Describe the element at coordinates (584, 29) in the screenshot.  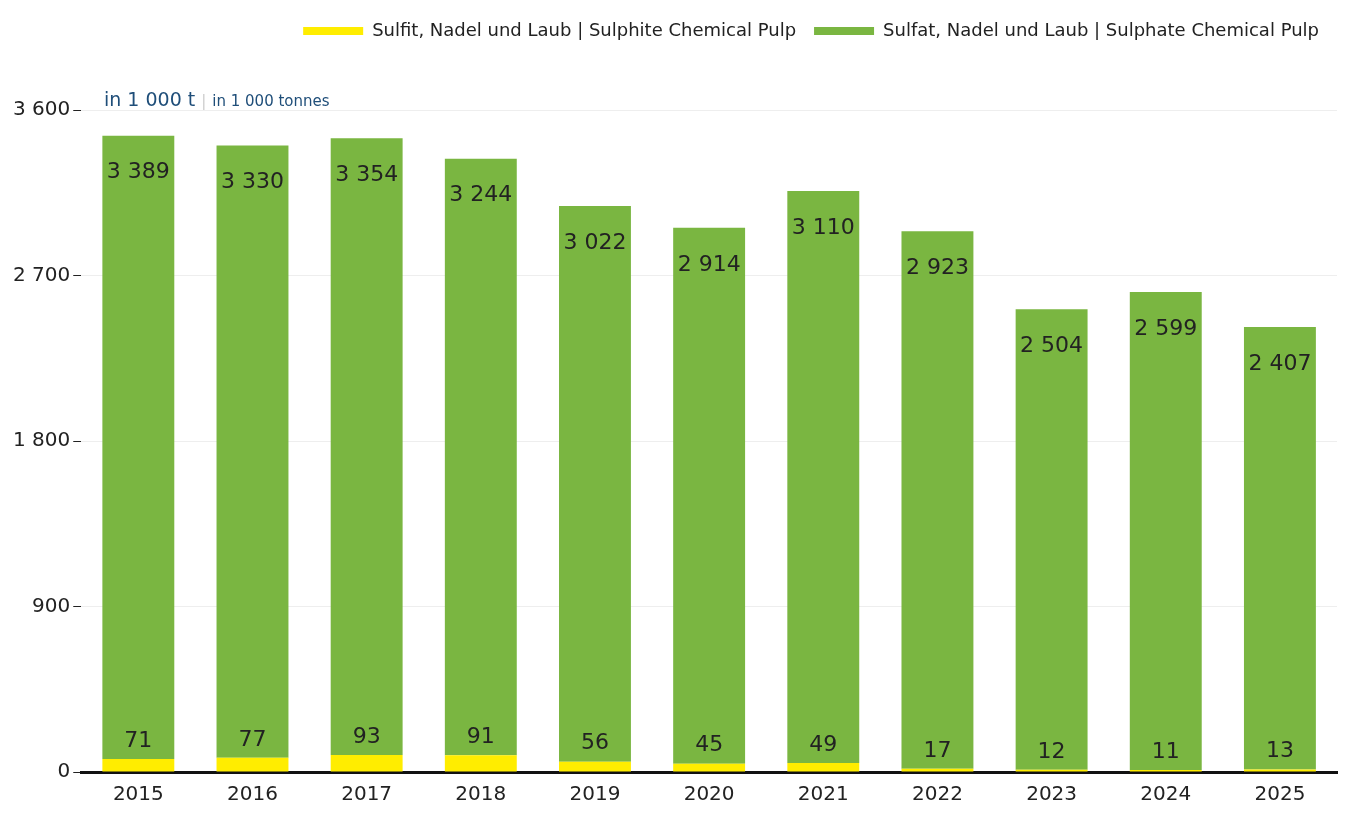
I see `legend-label: Sulfit, Nadel und Laub | Sulphite Chemical Pulp` at that location.